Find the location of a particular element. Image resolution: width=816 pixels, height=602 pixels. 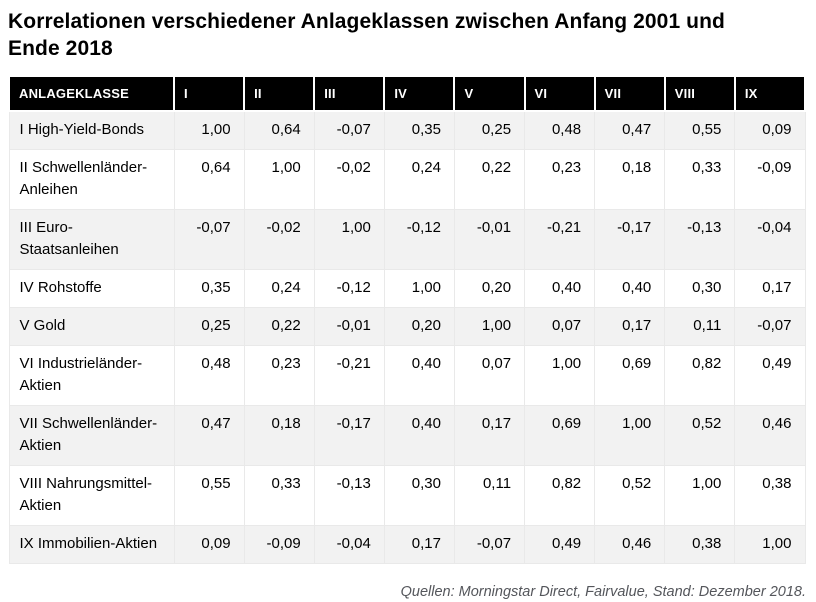

row-label: II Schwellenländer-Anleihen is located at coordinates (91, 179).